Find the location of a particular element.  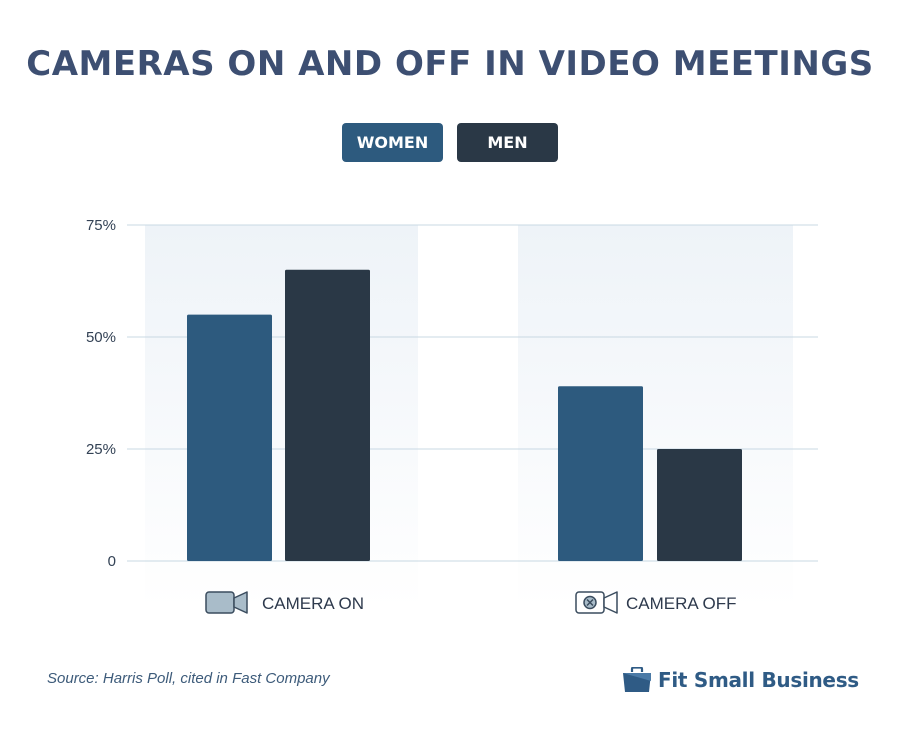

chart-title: CAMERAS ON AND OFF IN VIDEO MEETINGS is located at coordinates (450, 64).